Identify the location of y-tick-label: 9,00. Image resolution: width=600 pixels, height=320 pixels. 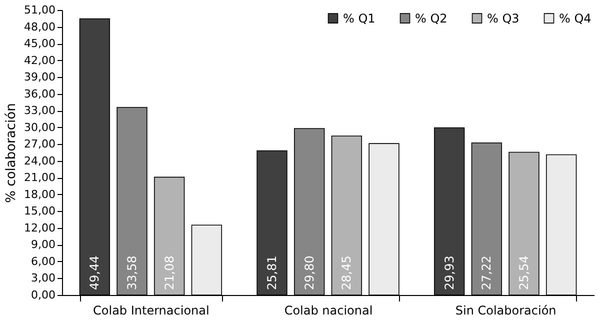
(43, 245).